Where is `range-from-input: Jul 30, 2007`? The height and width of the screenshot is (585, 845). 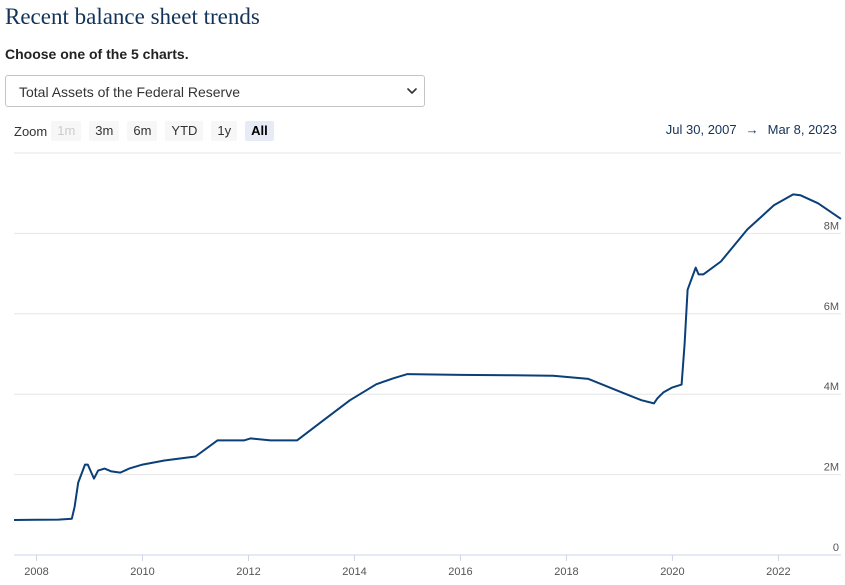 range-from-input: Jul 30, 2007 is located at coordinates (701, 129).